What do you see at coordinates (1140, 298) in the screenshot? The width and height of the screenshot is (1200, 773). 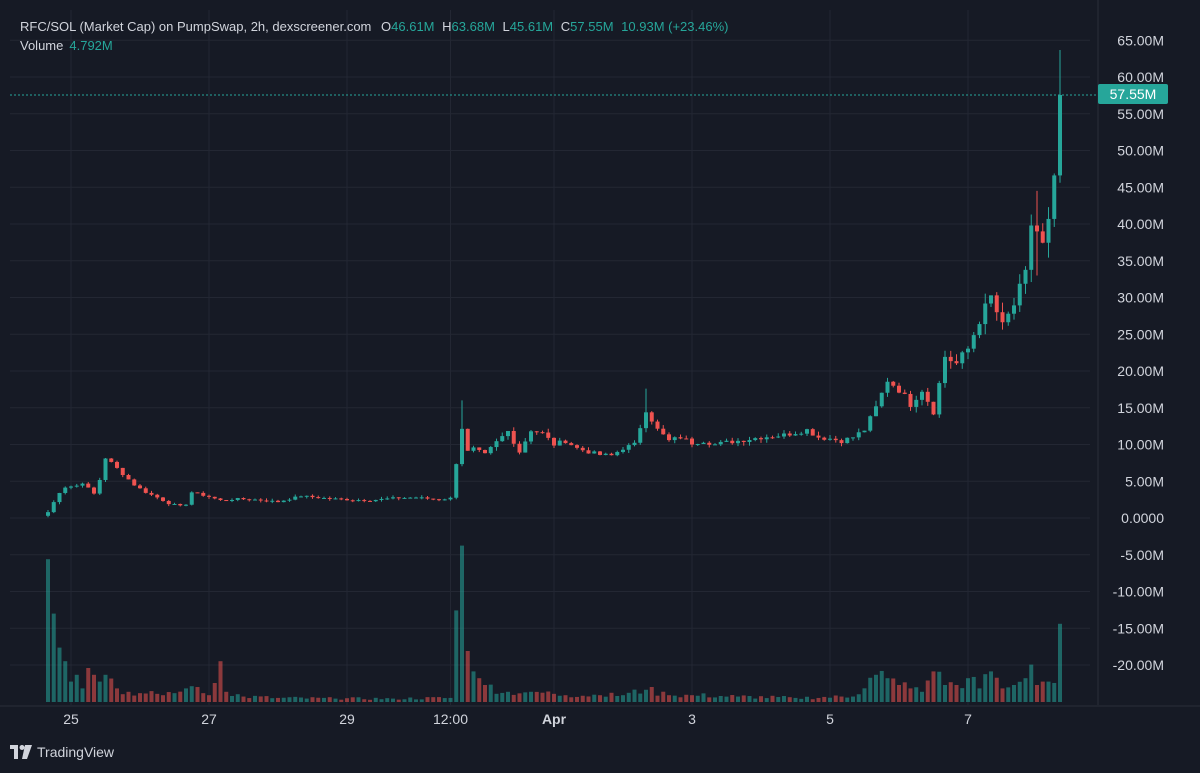 I see `y-tick-label: 30.00M` at bounding box center [1140, 298].